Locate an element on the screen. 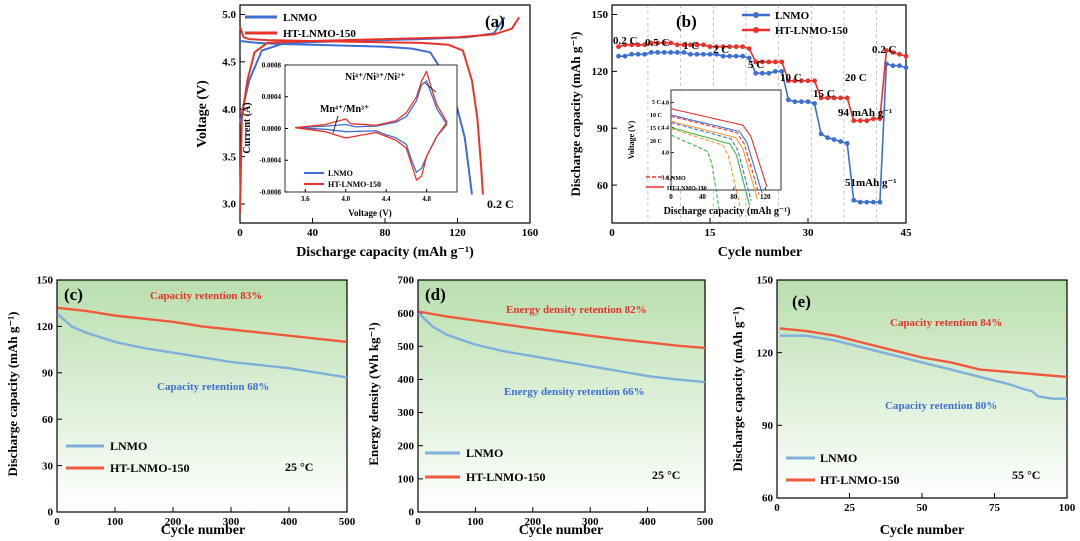  y-tick-label: 500 is located at coordinates (406, 347).